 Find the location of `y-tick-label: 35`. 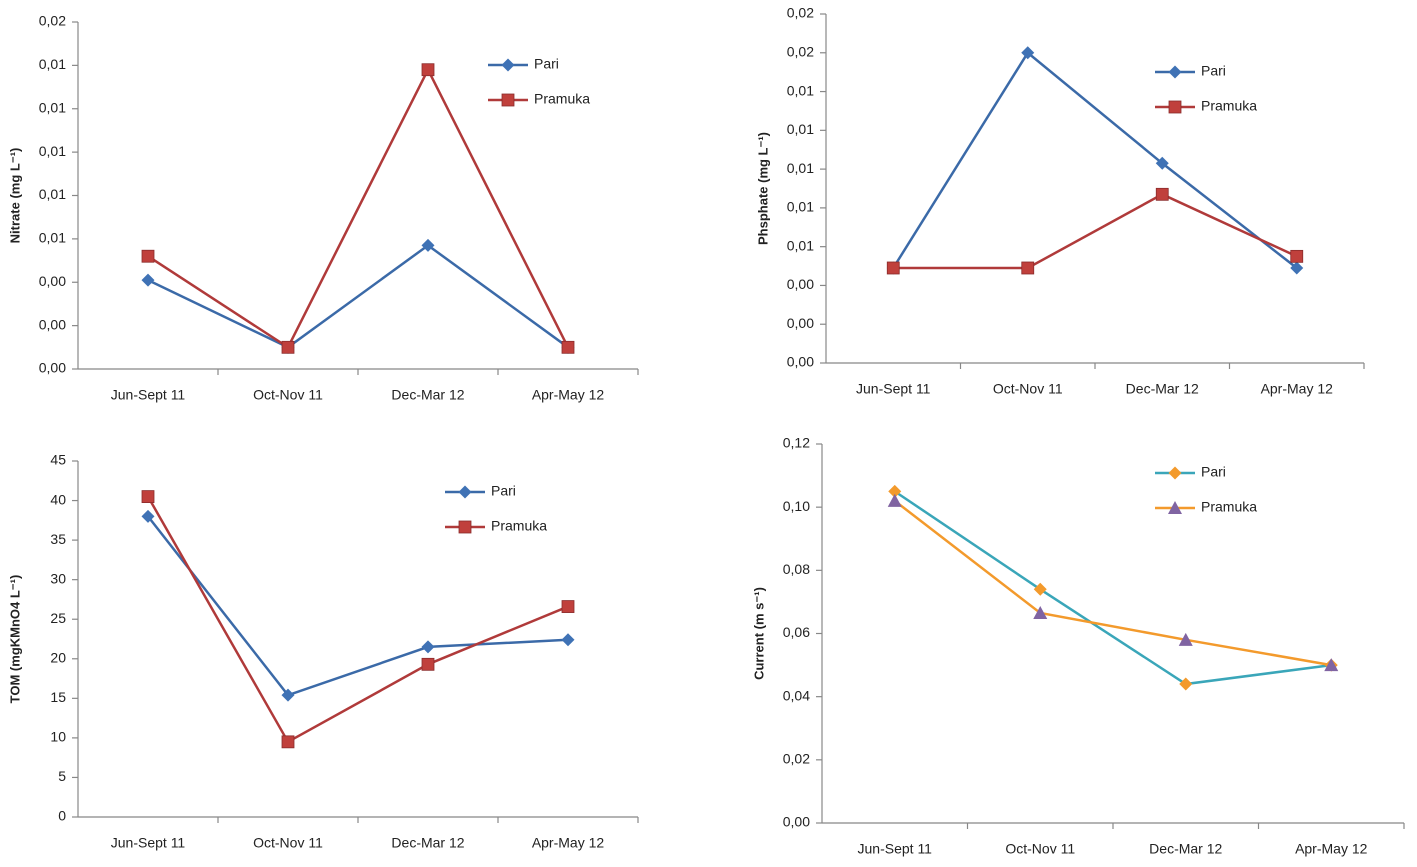

y-tick-label: 35 is located at coordinates (58, 539).